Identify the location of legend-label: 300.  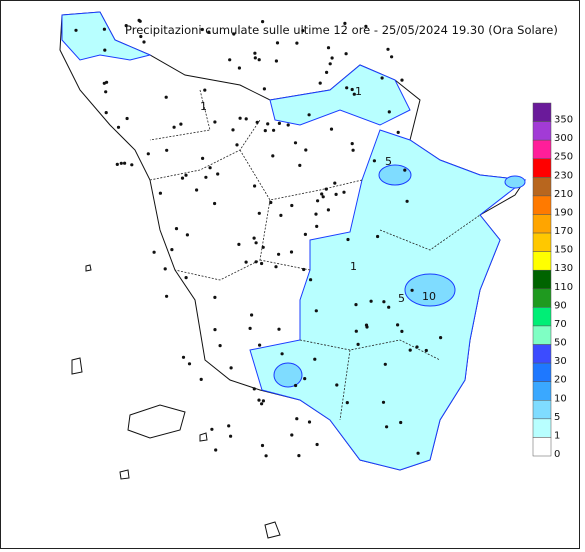
(563, 138).